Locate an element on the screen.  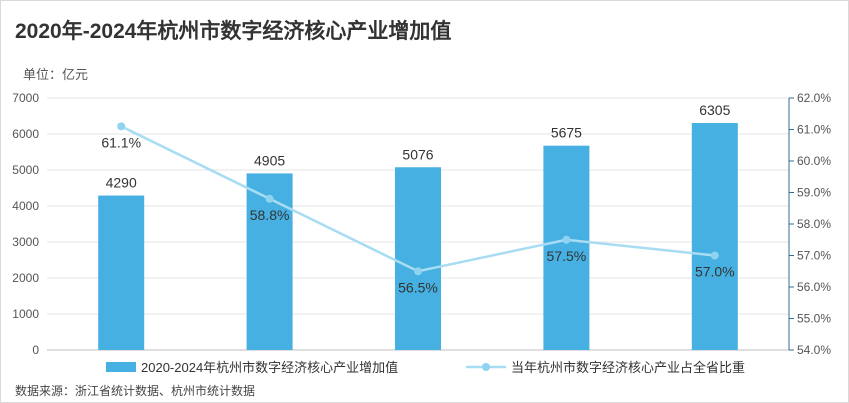
source-note: 数据来源：浙江省统计数据、杭州市统计数据 is located at coordinates (135, 391).